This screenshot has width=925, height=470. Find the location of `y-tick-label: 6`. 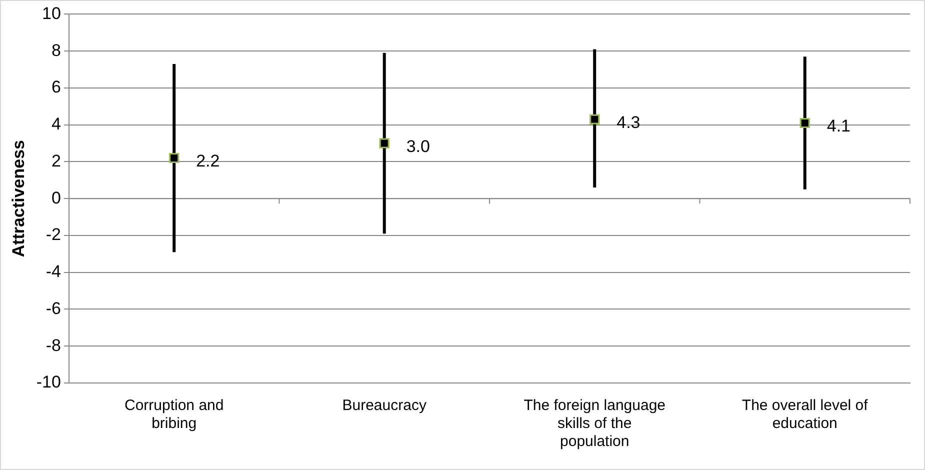

y-tick-label: 6 is located at coordinates (56, 87).